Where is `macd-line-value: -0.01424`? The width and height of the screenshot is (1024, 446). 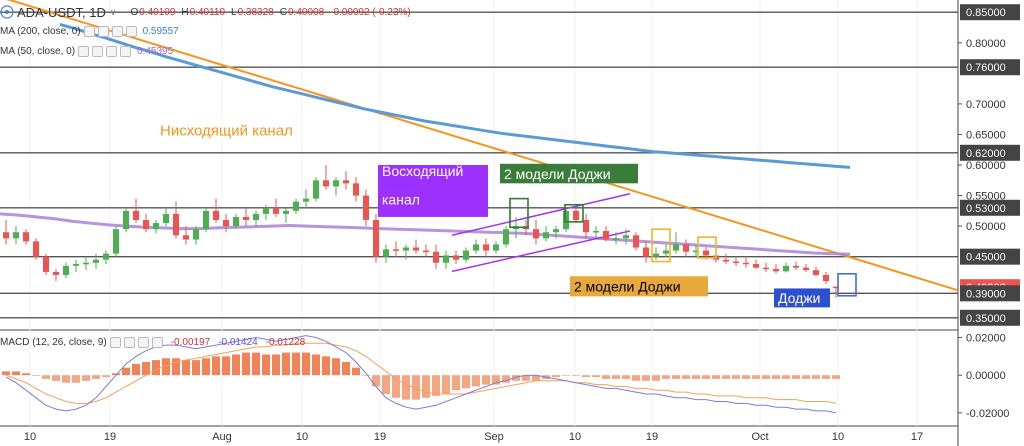 macd-line-value: -0.01424 is located at coordinates (238, 342).